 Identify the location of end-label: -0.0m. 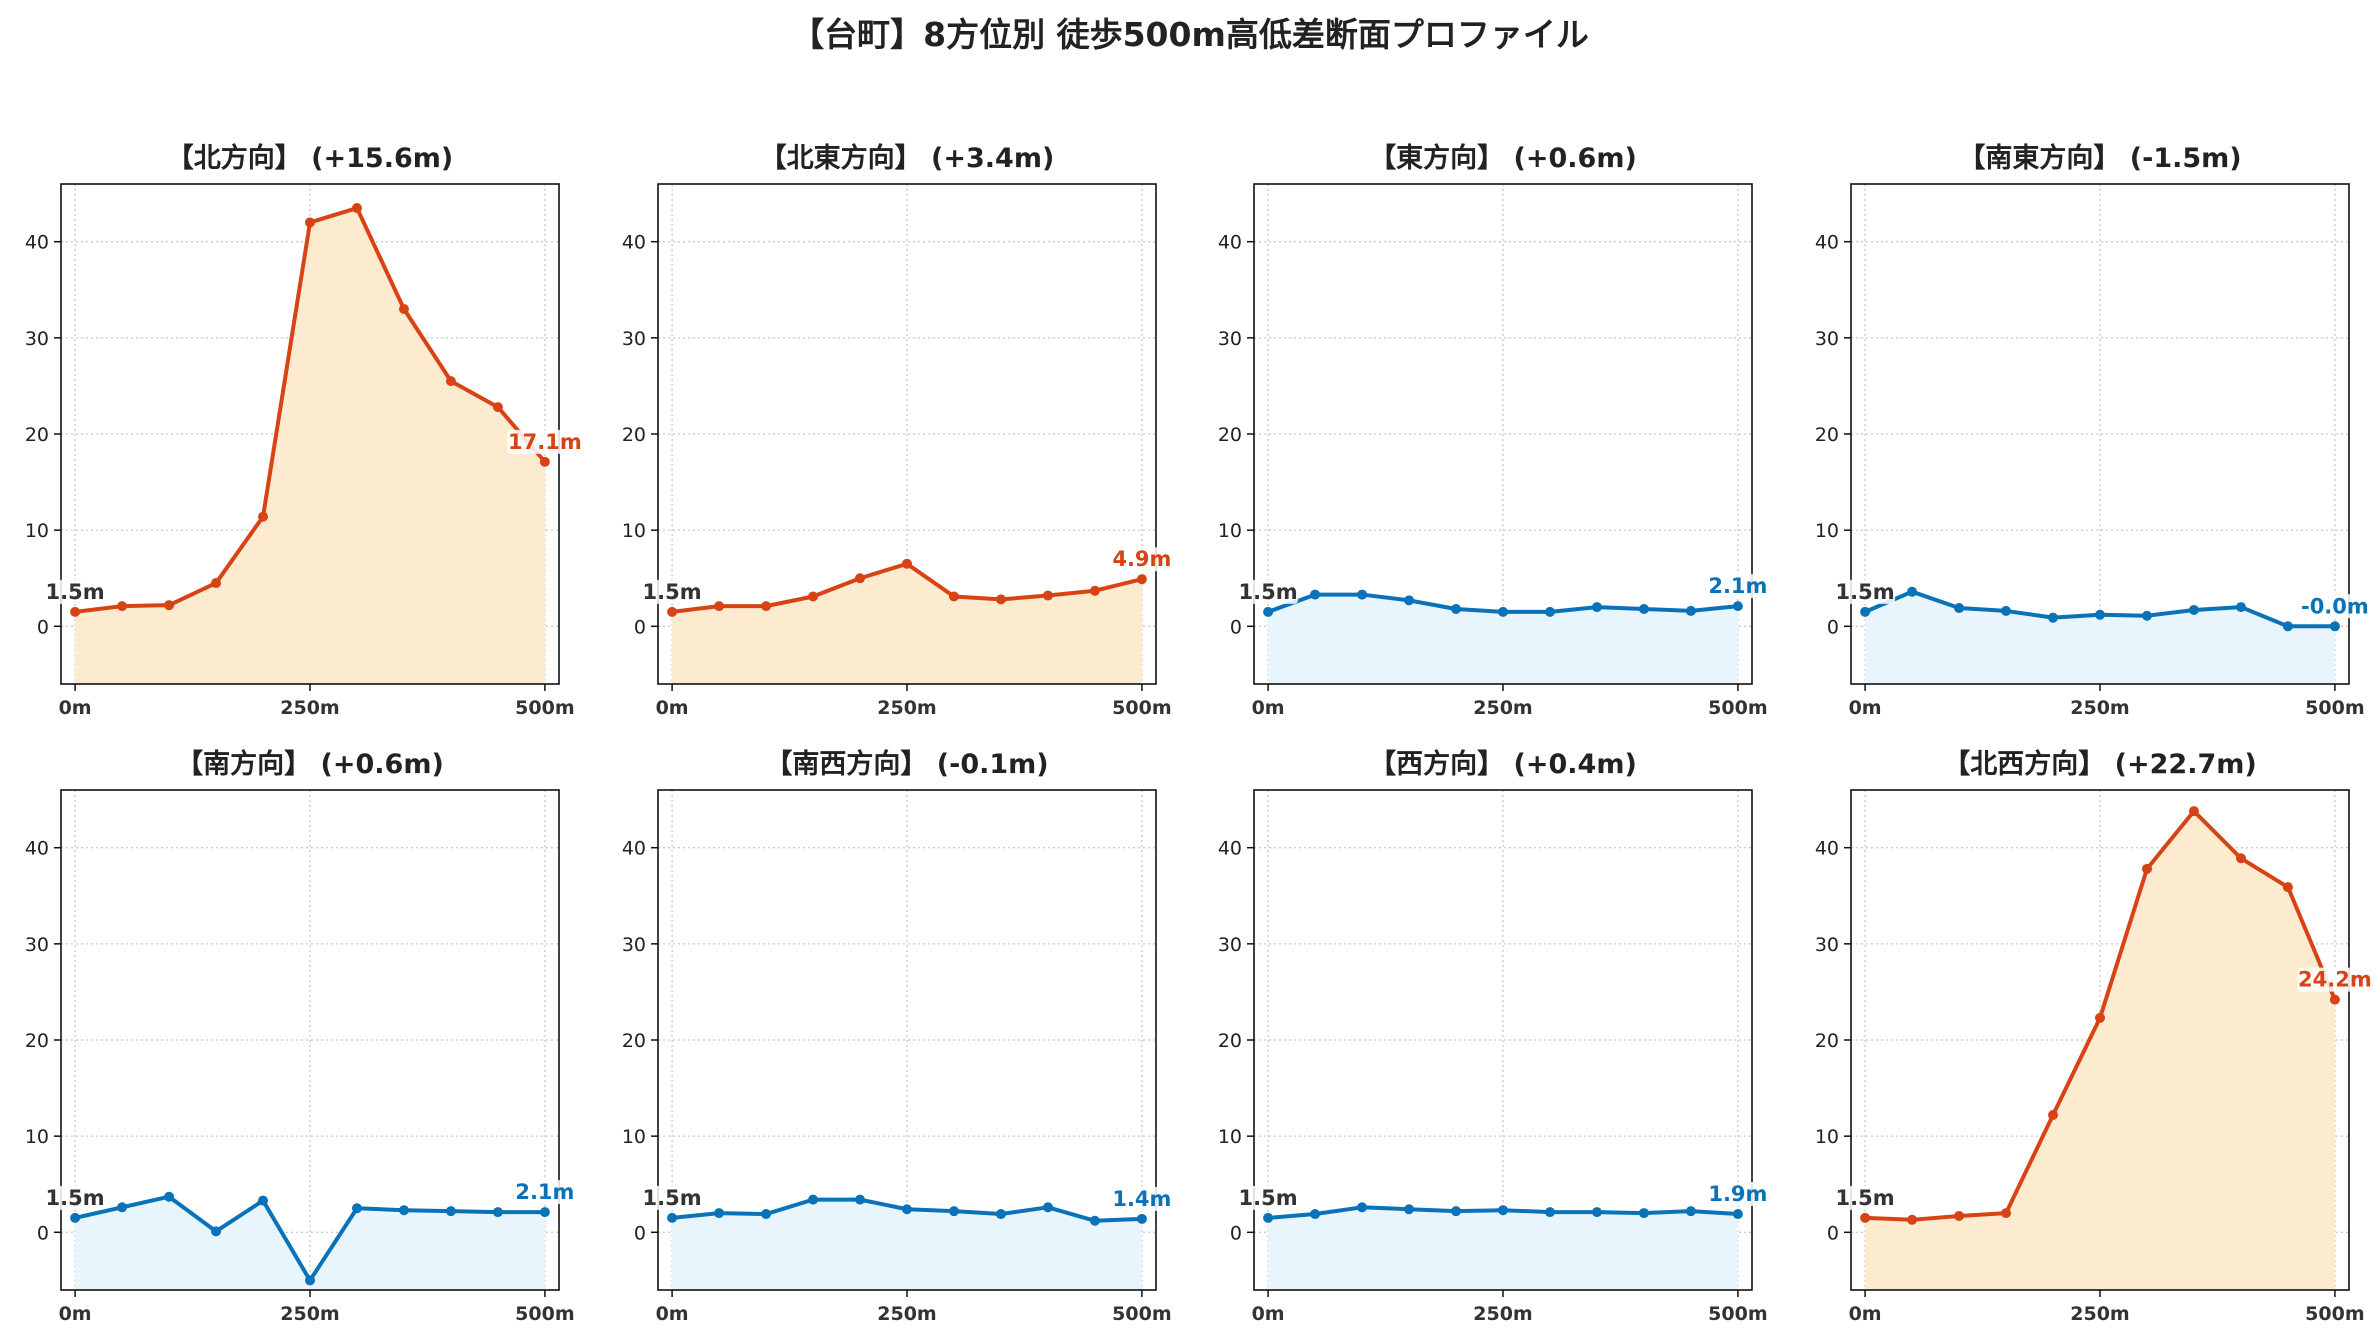
(2335, 606).